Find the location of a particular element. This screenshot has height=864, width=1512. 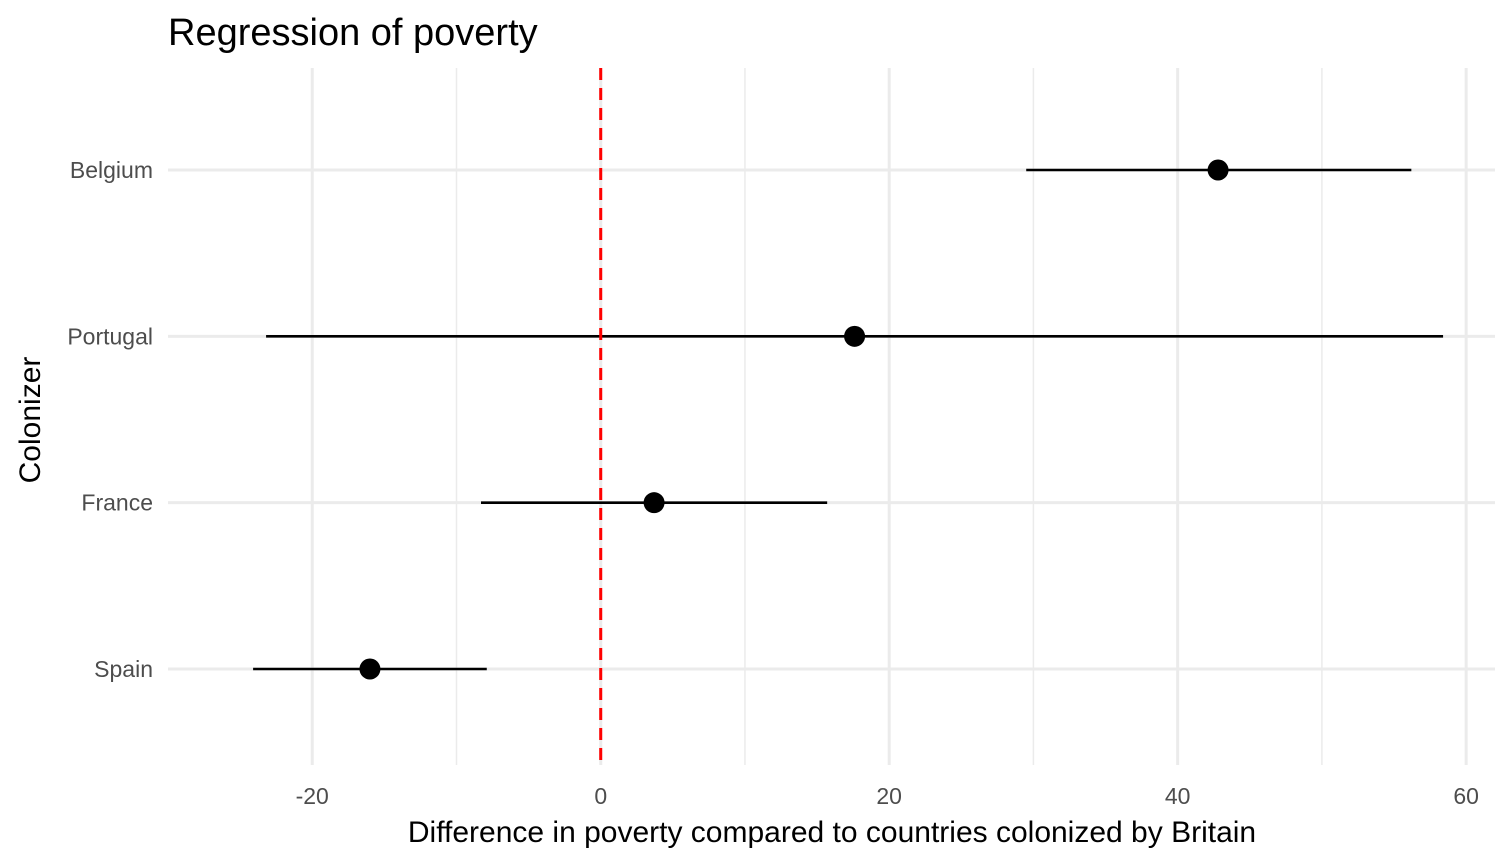

y-tick-label-spain: Spain is located at coordinates (123, 669).